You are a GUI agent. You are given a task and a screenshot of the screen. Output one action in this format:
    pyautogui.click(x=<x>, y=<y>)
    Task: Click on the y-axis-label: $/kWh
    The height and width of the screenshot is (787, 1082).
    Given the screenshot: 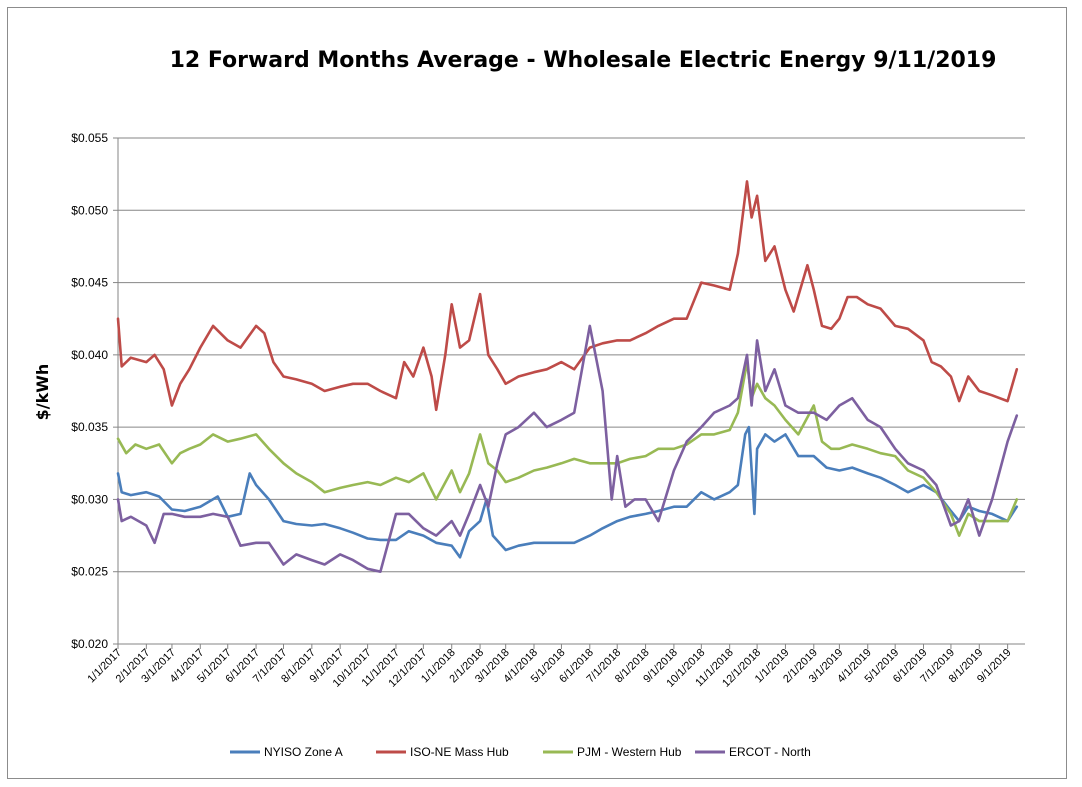 What is the action you would take?
    pyautogui.click(x=42, y=392)
    